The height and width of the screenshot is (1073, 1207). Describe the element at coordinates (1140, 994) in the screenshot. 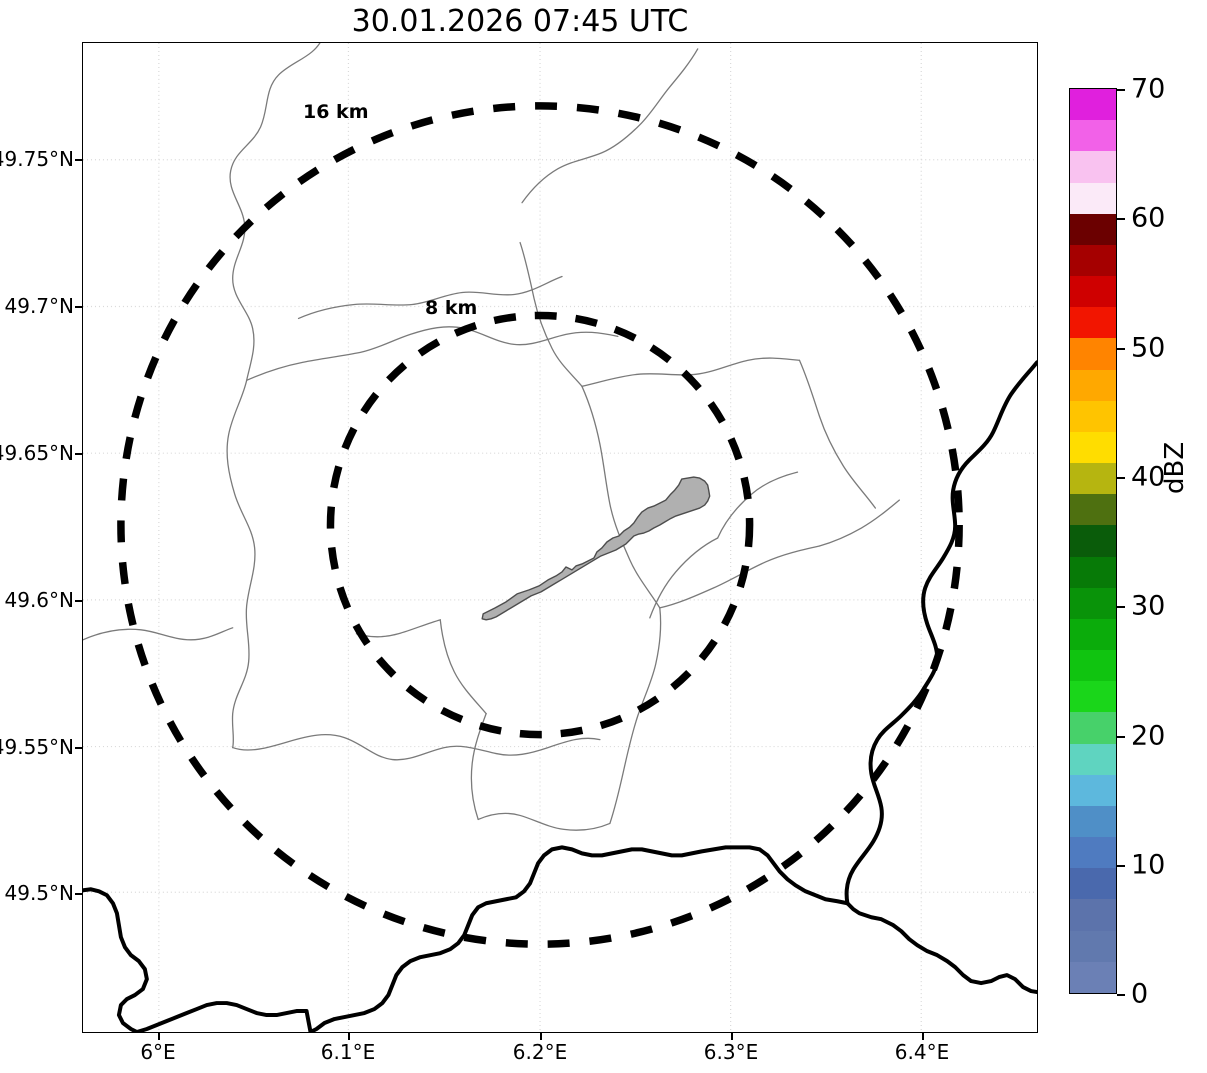

I see `colorbar-tick-label: 0` at that location.